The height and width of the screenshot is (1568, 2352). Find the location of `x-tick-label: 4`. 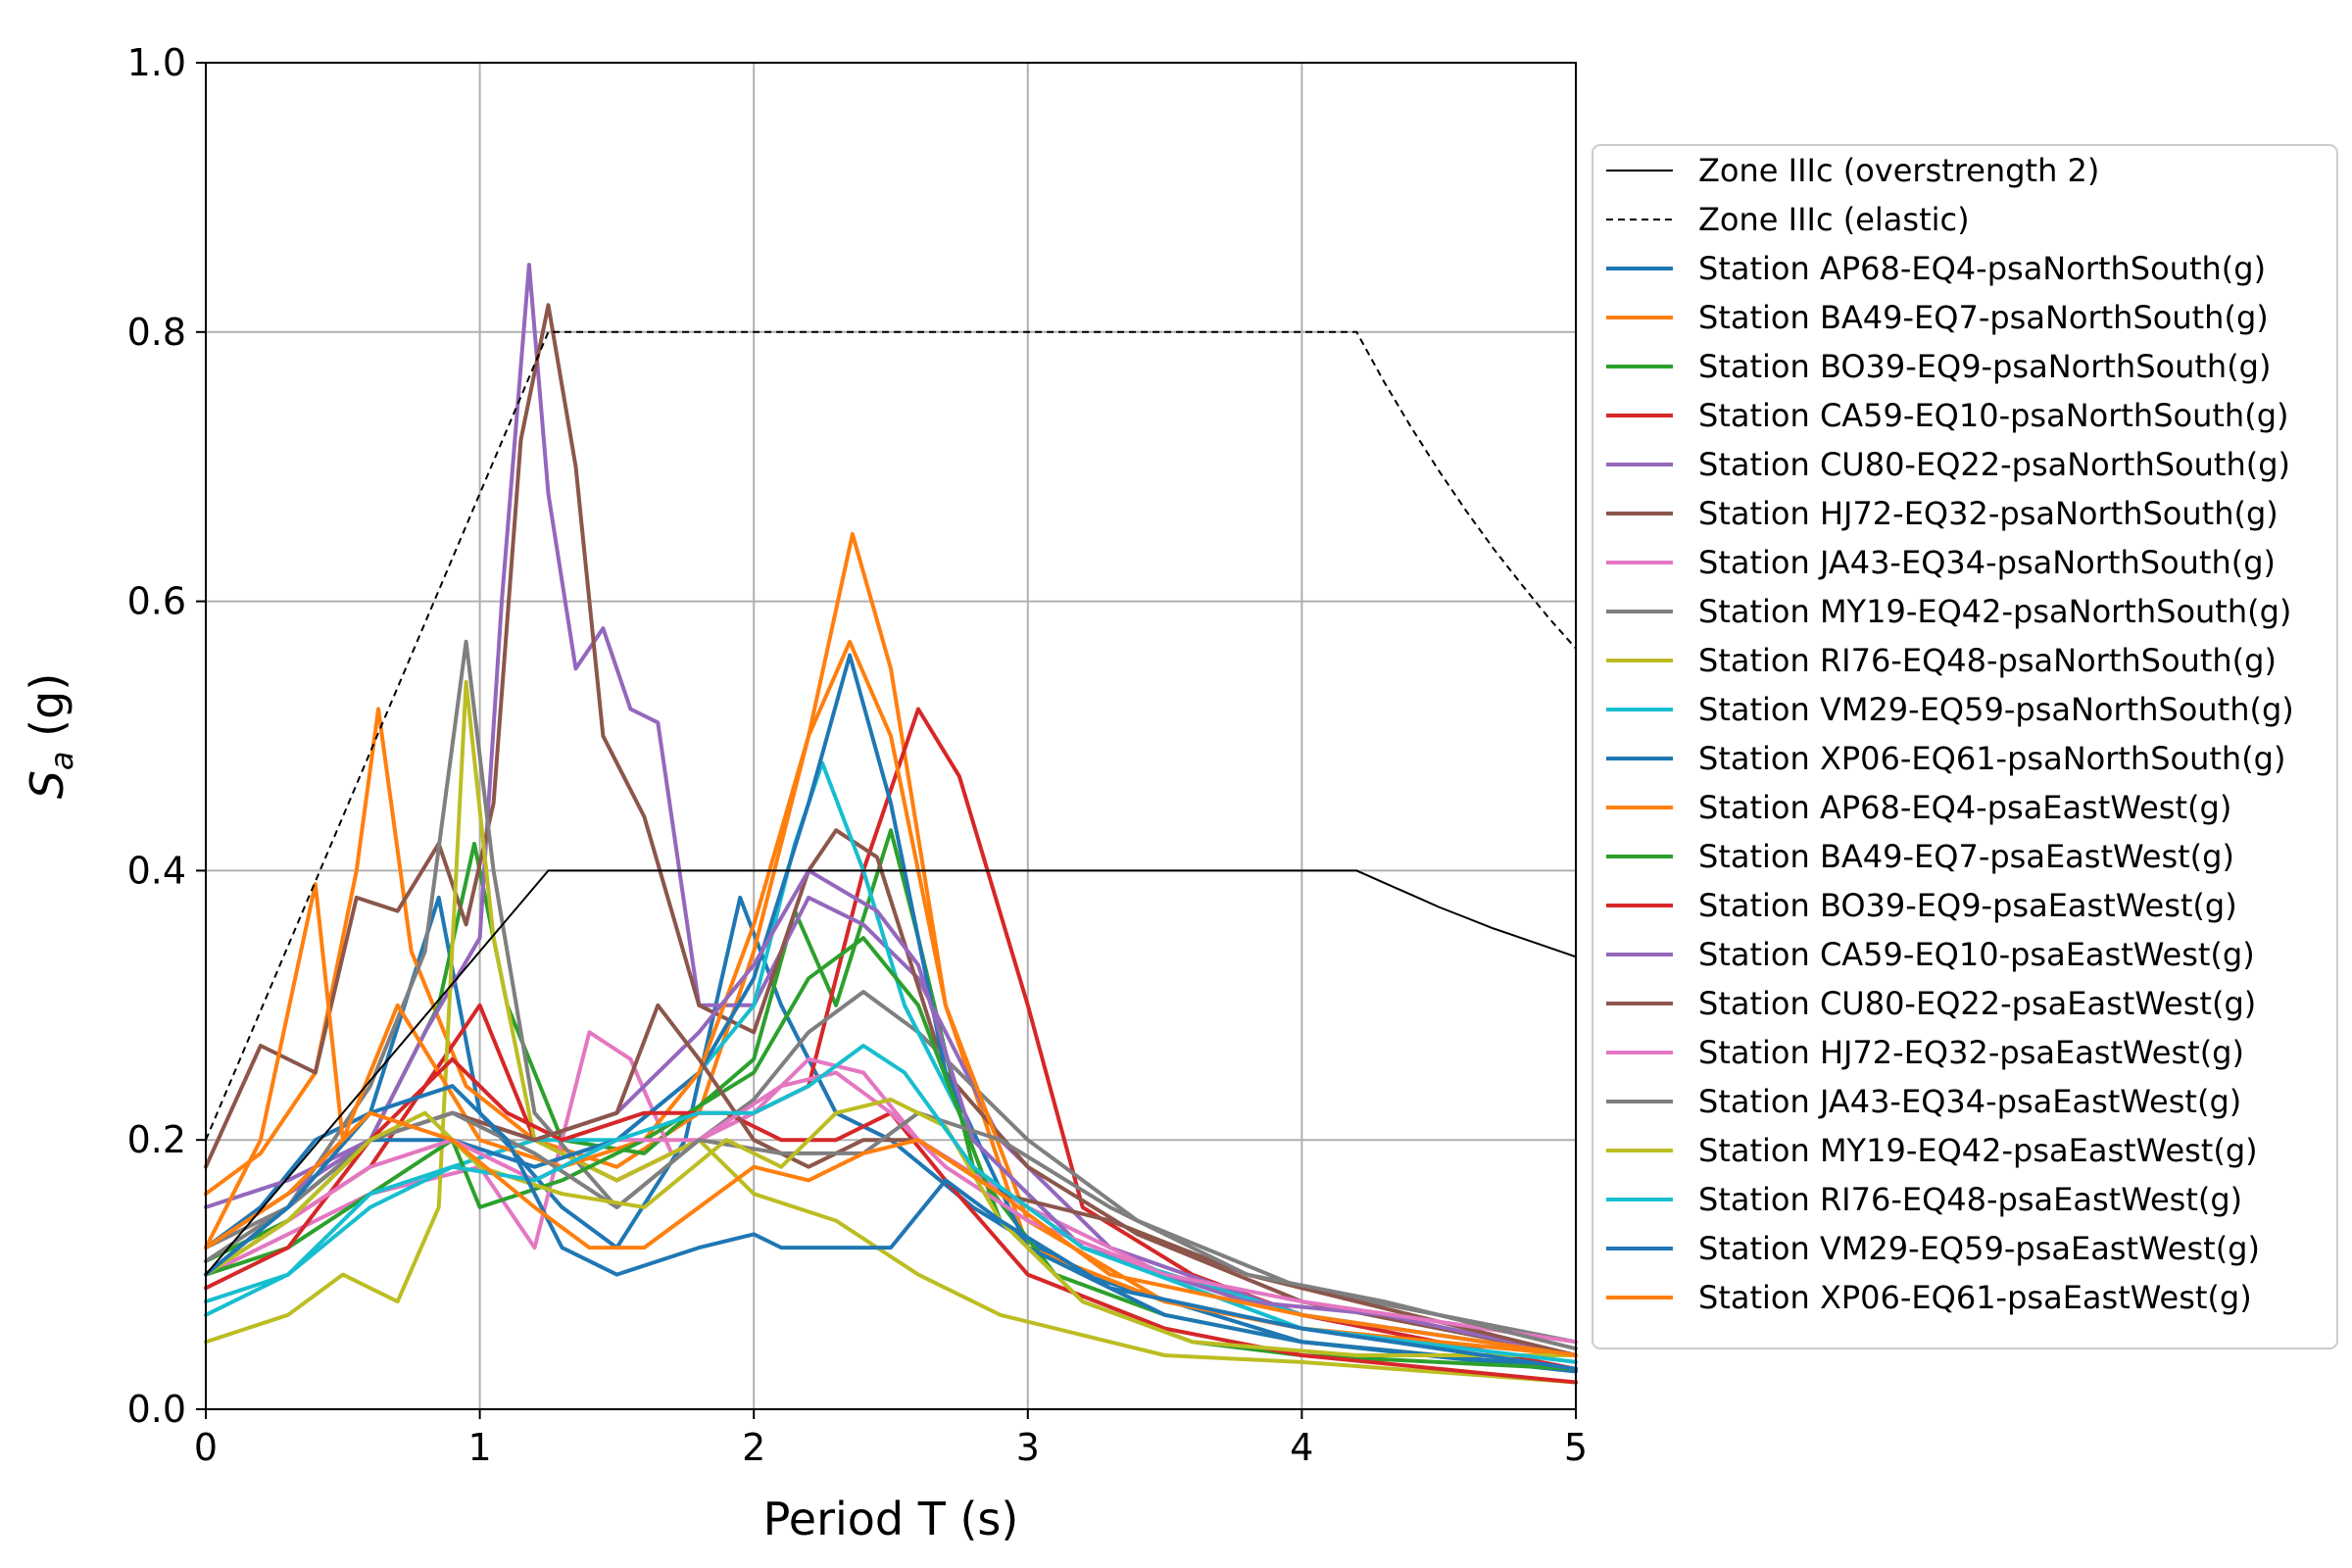

x-tick-label: 4 is located at coordinates (1301, 1447).